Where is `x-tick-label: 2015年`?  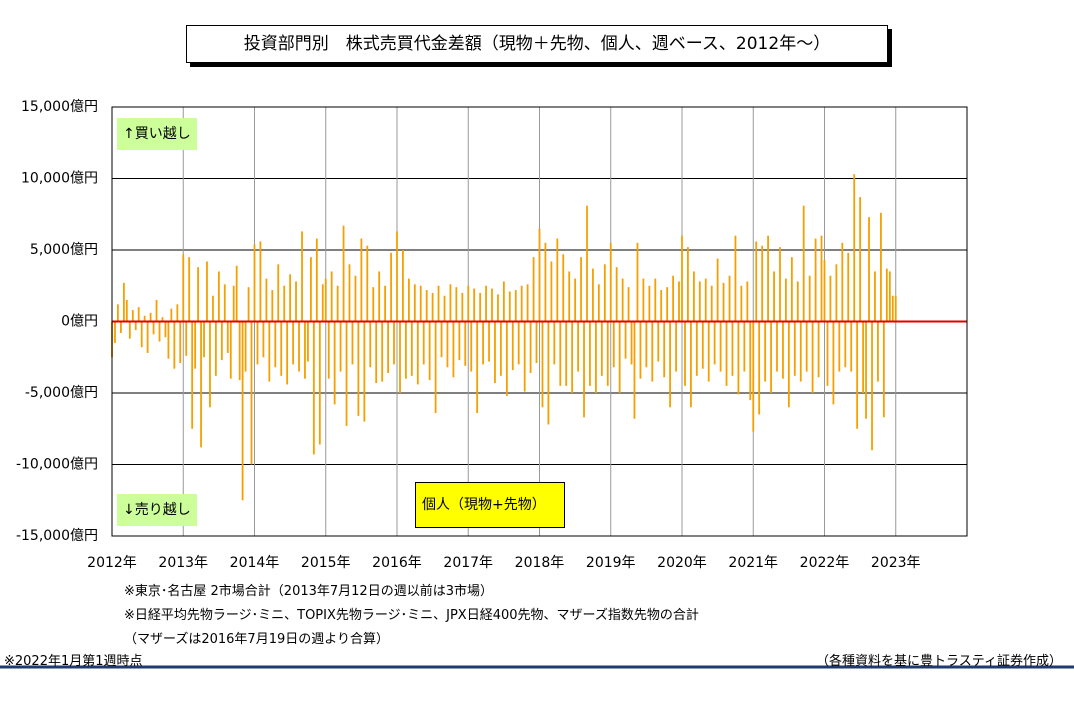
x-tick-label: 2015年 is located at coordinates (326, 563).